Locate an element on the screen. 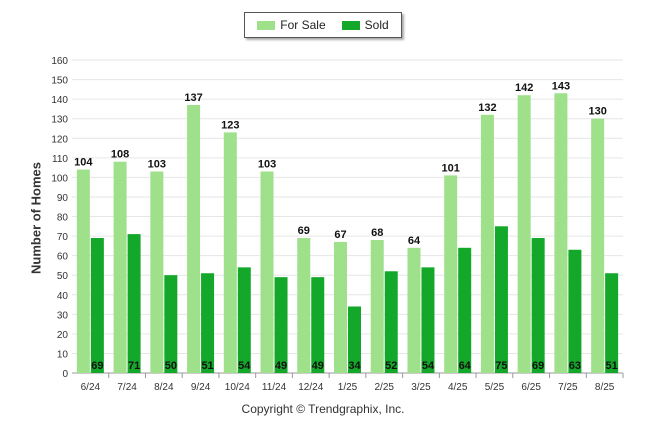  y-tick-label: 150 is located at coordinates (59, 81).